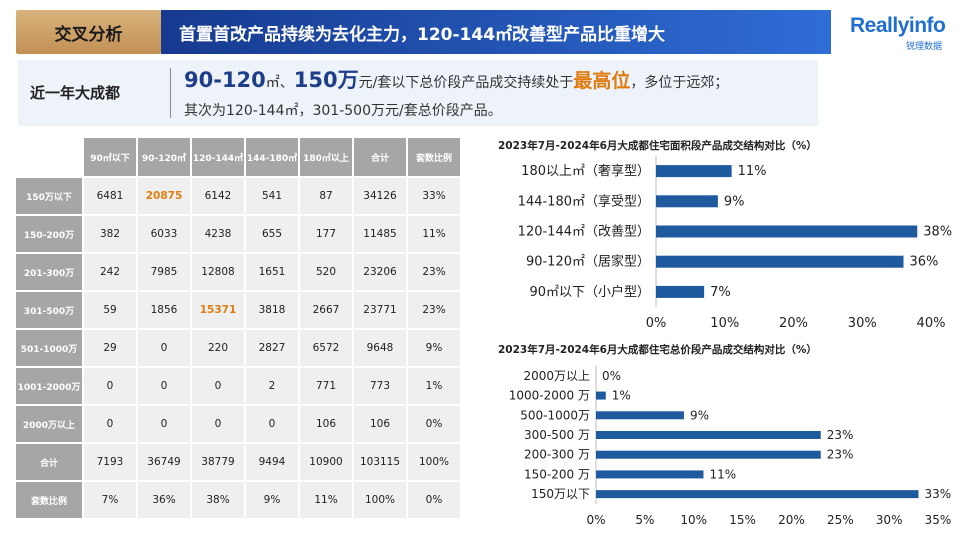 This screenshot has height=540, width=960. What do you see at coordinates (49, 462) in the screenshot?
I see `row-header: 合计` at bounding box center [49, 462].